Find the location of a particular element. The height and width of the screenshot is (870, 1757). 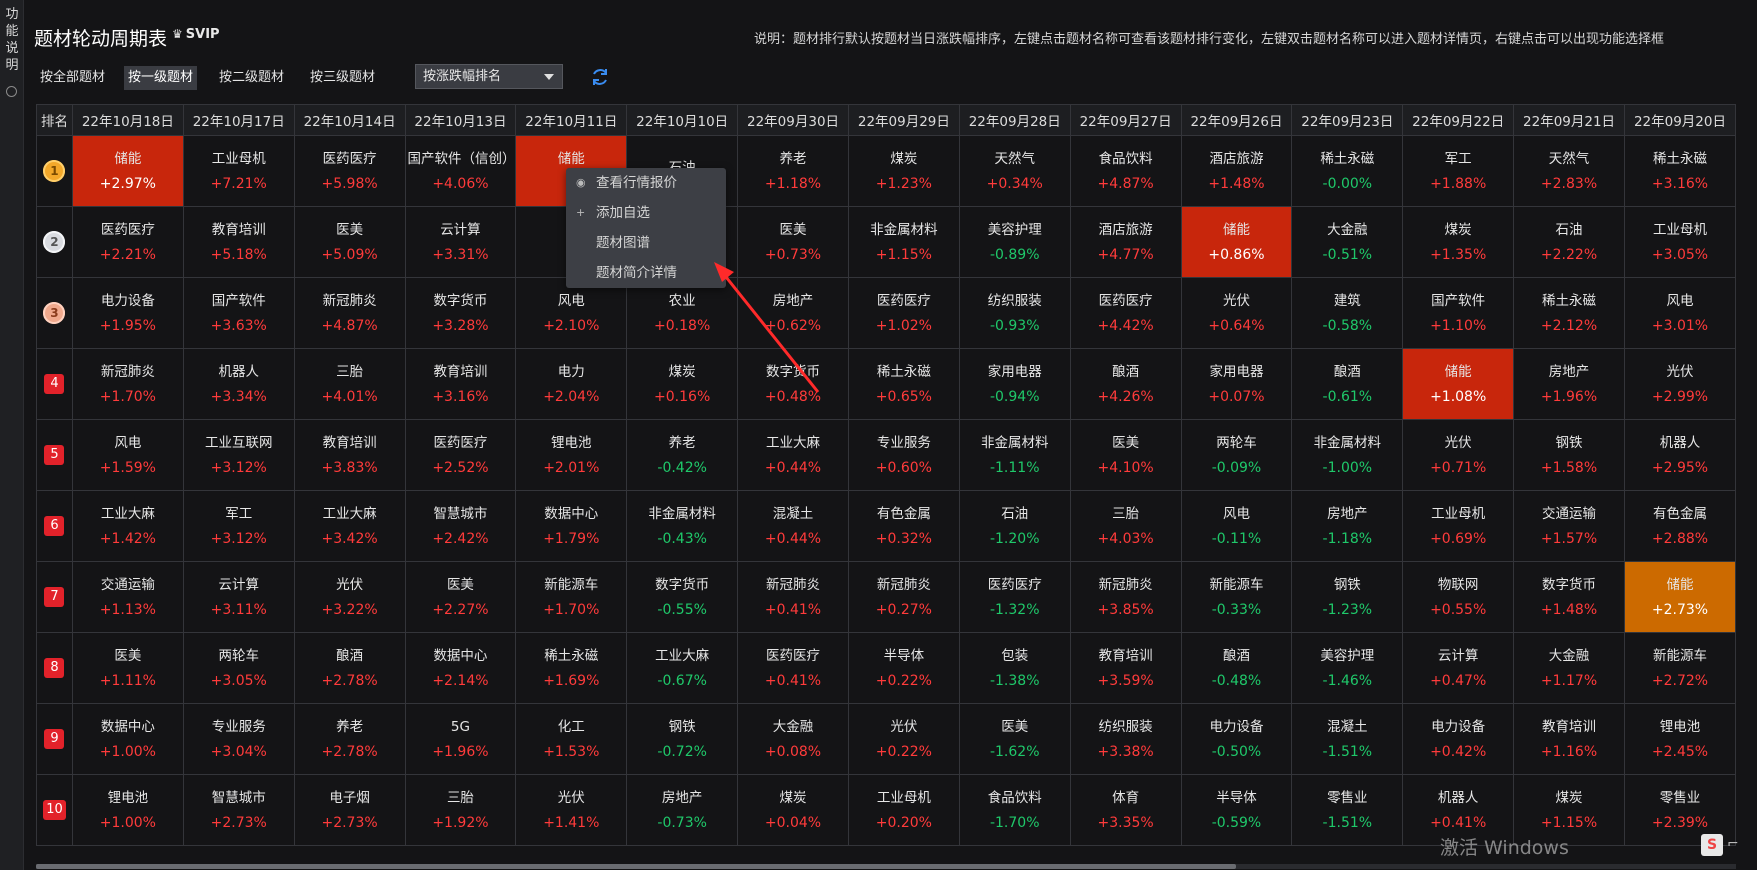

topic-cell: 医美 +5.09% is located at coordinates (349, 242).